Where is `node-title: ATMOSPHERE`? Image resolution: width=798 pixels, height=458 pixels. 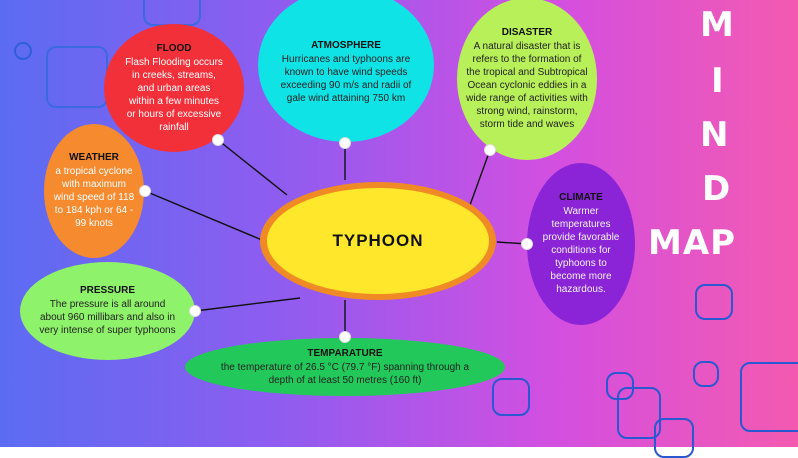 node-title: ATMOSPHERE is located at coordinates (346, 45).